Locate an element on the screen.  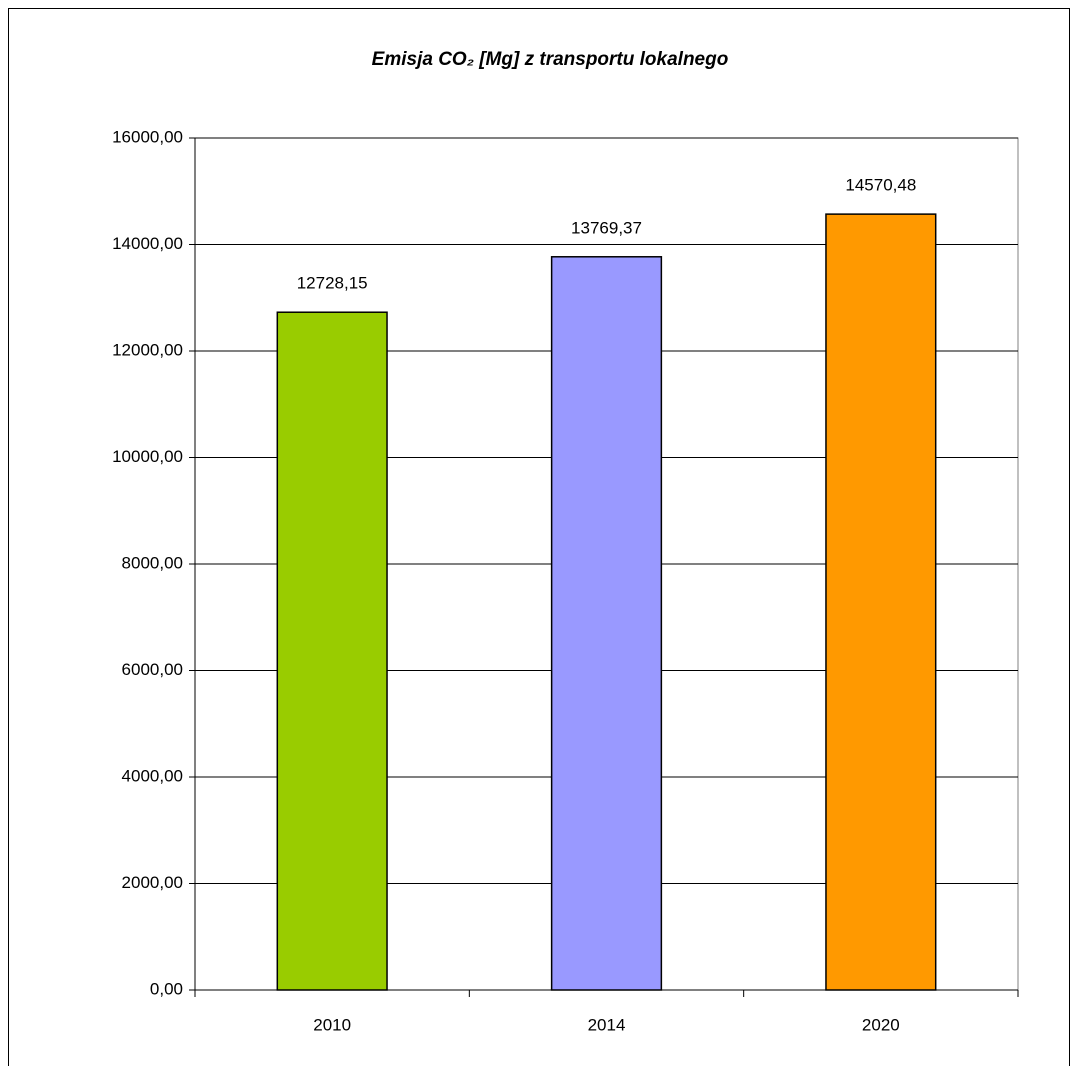
y-tick-label: 14000,00 is located at coordinates (147, 243).